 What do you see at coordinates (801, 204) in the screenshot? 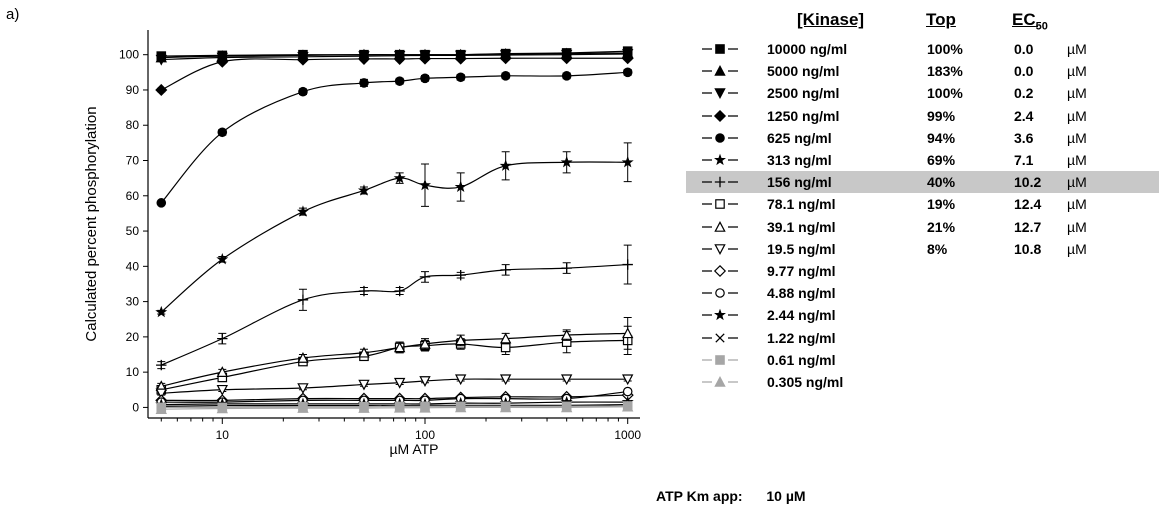
I see `legend-kinase-concentration: 78.1 ng/ml` at bounding box center [801, 204].